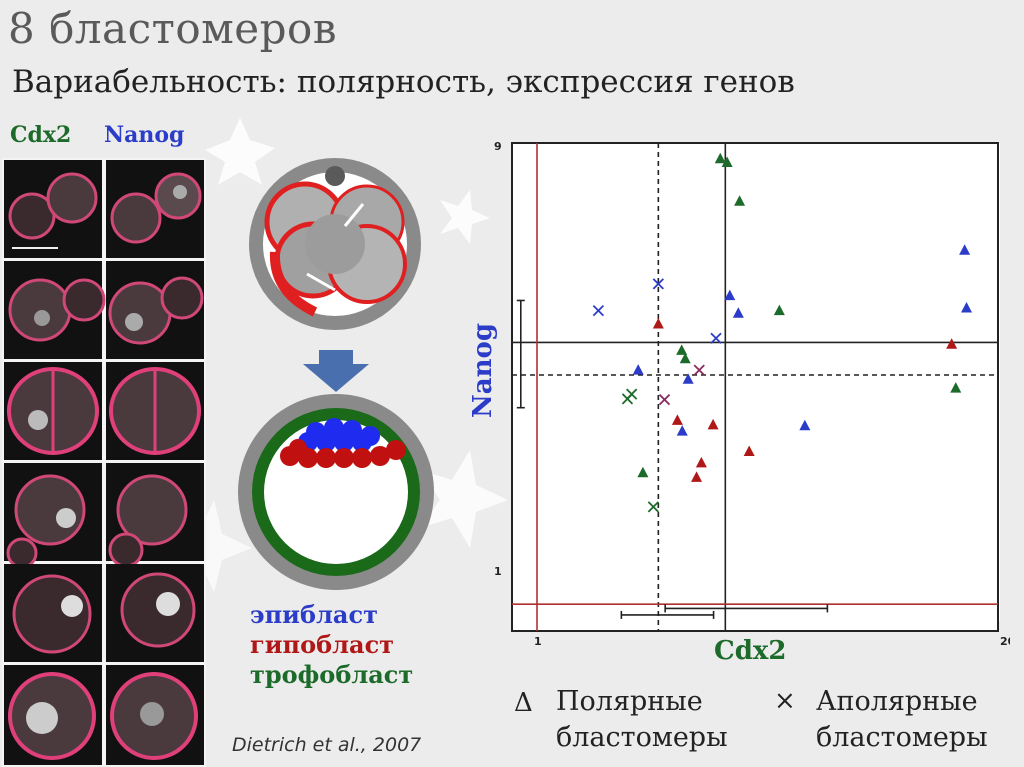 The width and height of the screenshot is (1024, 767). Describe the element at coordinates (902, 737) in the screenshot. I see `apolar-label-line2: бластомеры` at that location.